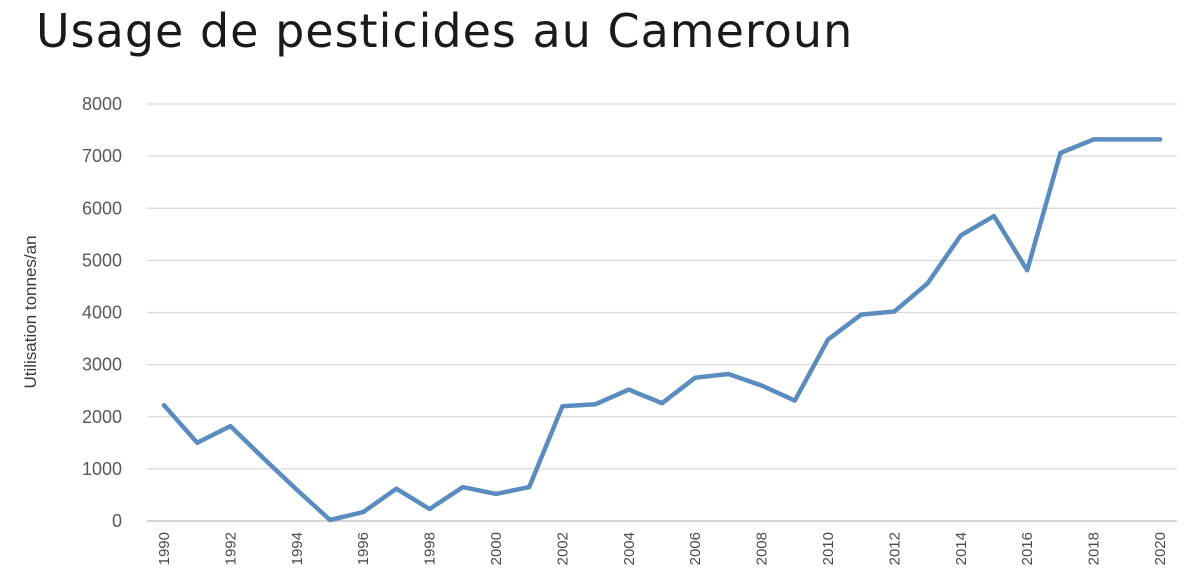  What do you see at coordinates (1160, 548) in the screenshot?
I see `x-tick-label: 2020` at bounding box center [1160, 548].